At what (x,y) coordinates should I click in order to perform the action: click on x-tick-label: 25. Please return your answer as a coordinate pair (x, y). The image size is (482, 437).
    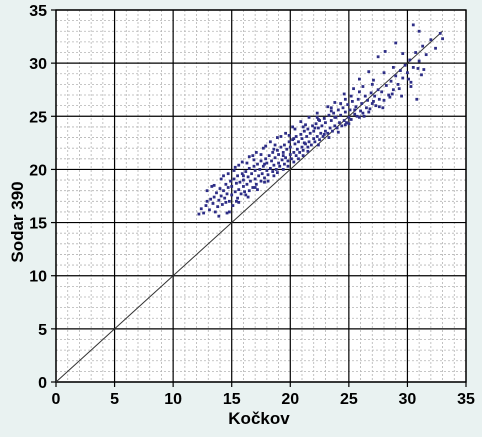
    Looking at the image, I should click on (349, 399).